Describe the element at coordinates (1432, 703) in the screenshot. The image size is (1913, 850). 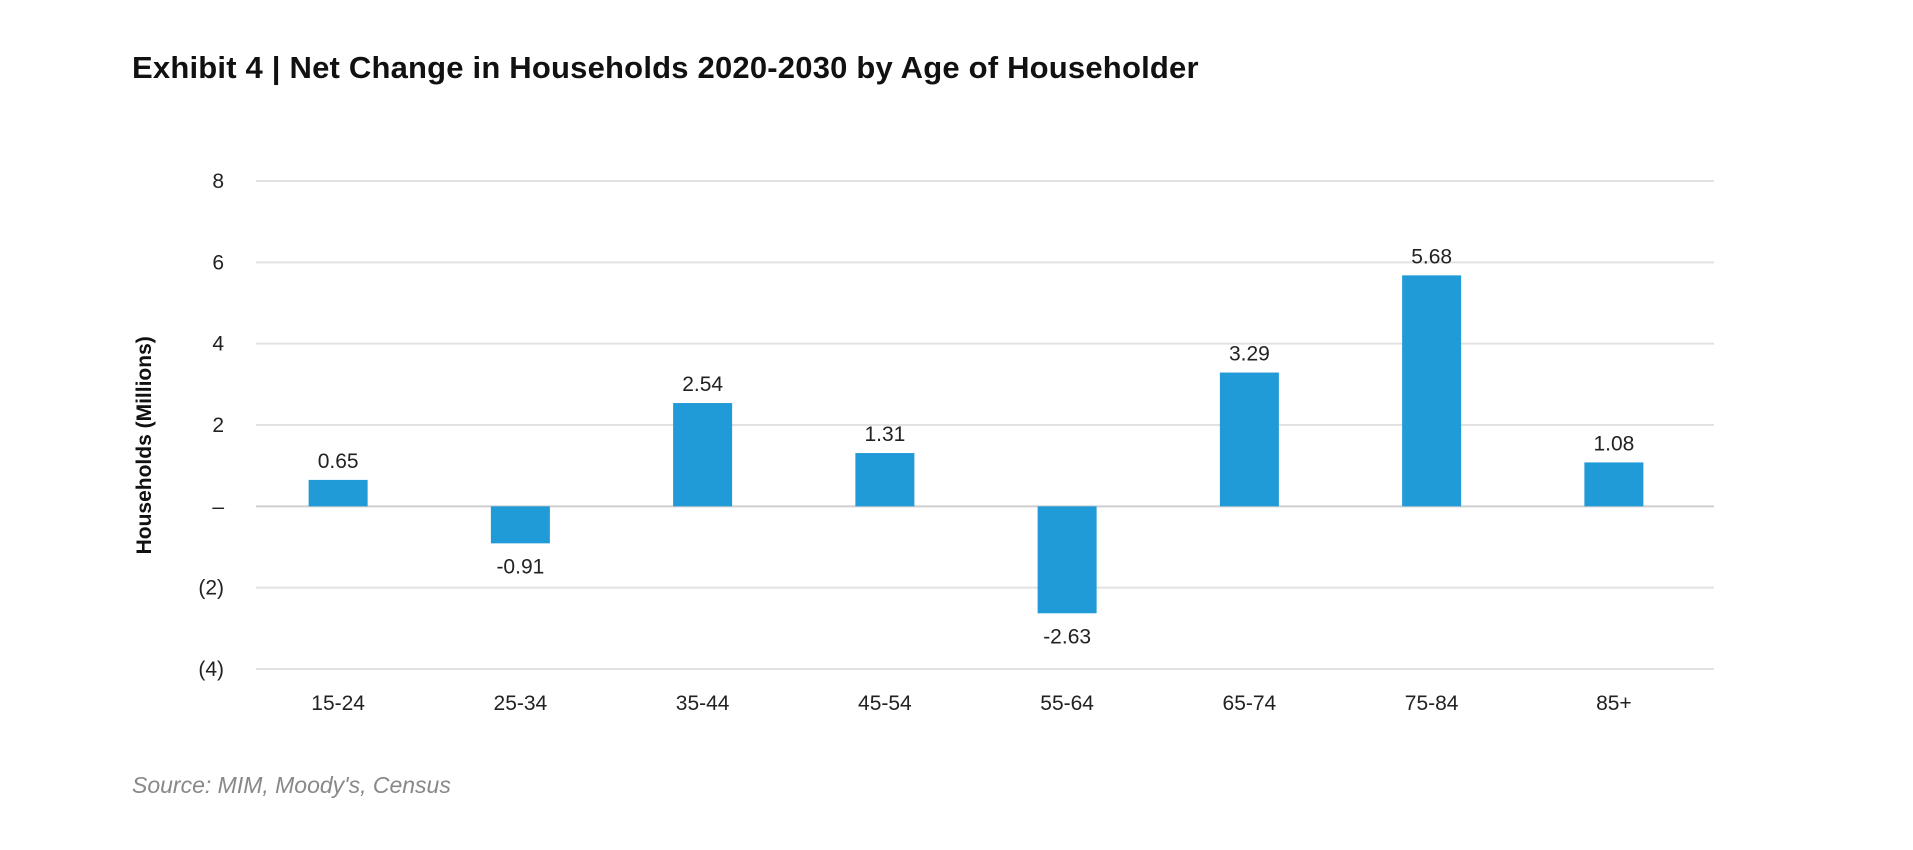
I see `x-tick-label: 75-84` at that location.